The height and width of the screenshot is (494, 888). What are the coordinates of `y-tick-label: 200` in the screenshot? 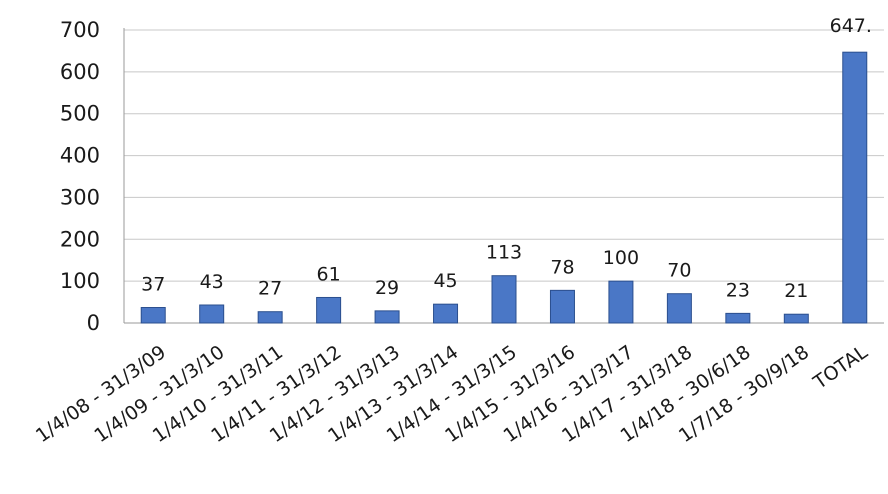 It's located at (80, 239).